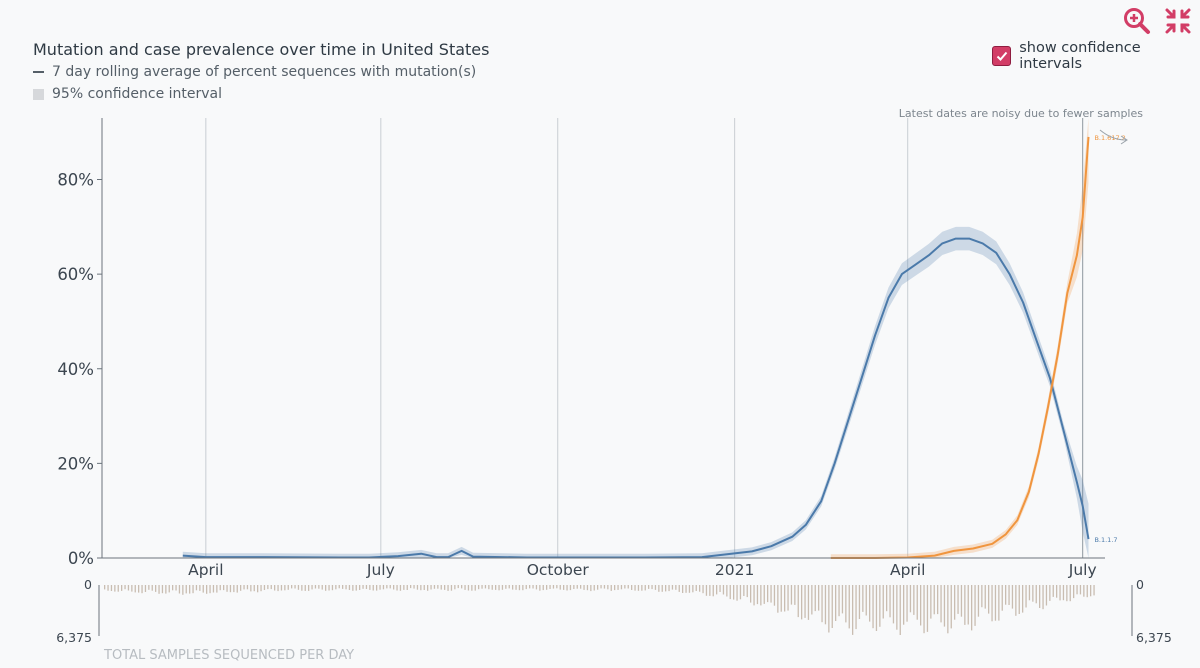 The height and width of the screenshot is (668, 1200). What do you see at coordinates (1124, 140) in the screenshot?
I see `annotation-arrowhead` at bounding box center [1124, 140].